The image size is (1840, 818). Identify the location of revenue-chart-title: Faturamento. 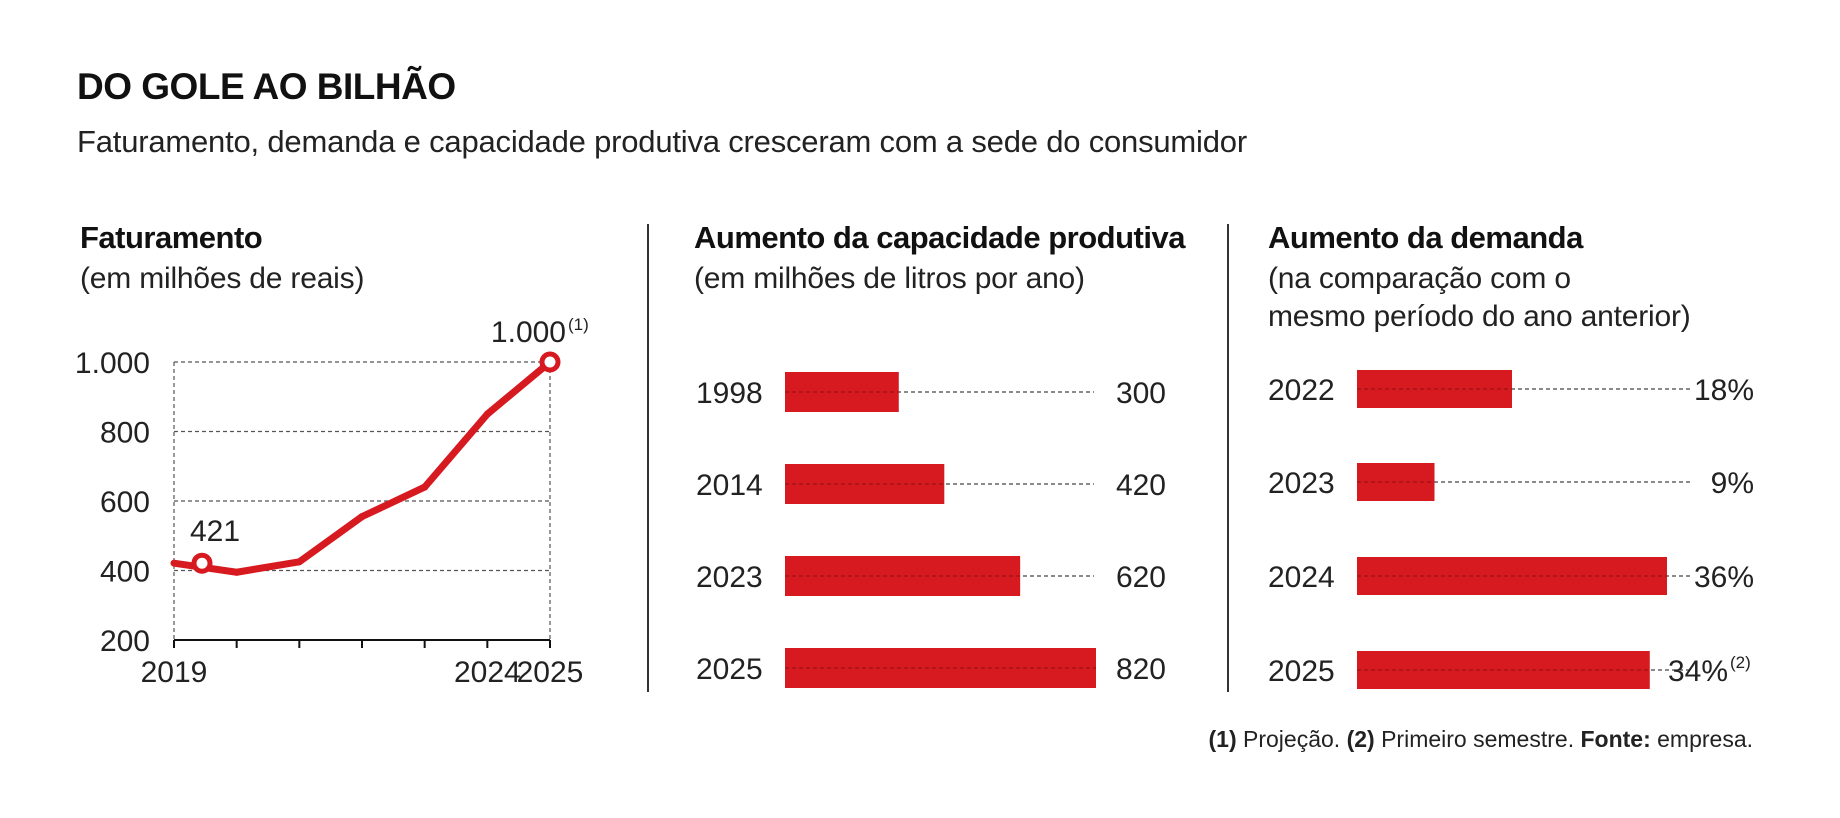
(171, 237).